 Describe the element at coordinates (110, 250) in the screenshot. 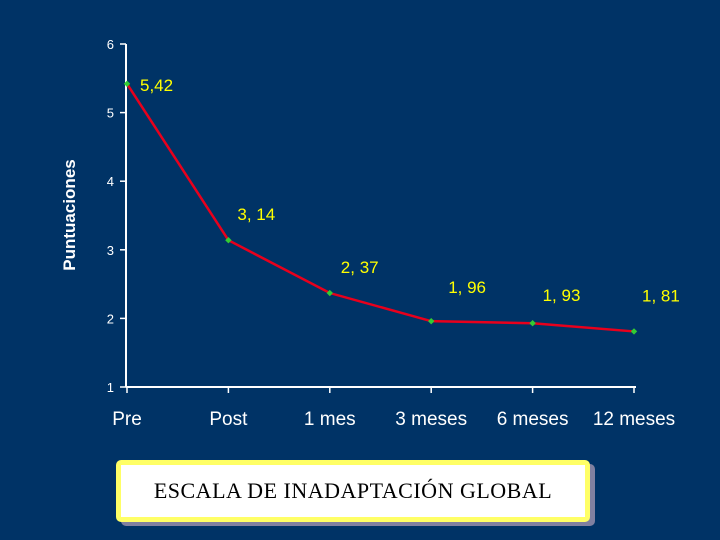

I see `y-tick-label: 3` at that location.